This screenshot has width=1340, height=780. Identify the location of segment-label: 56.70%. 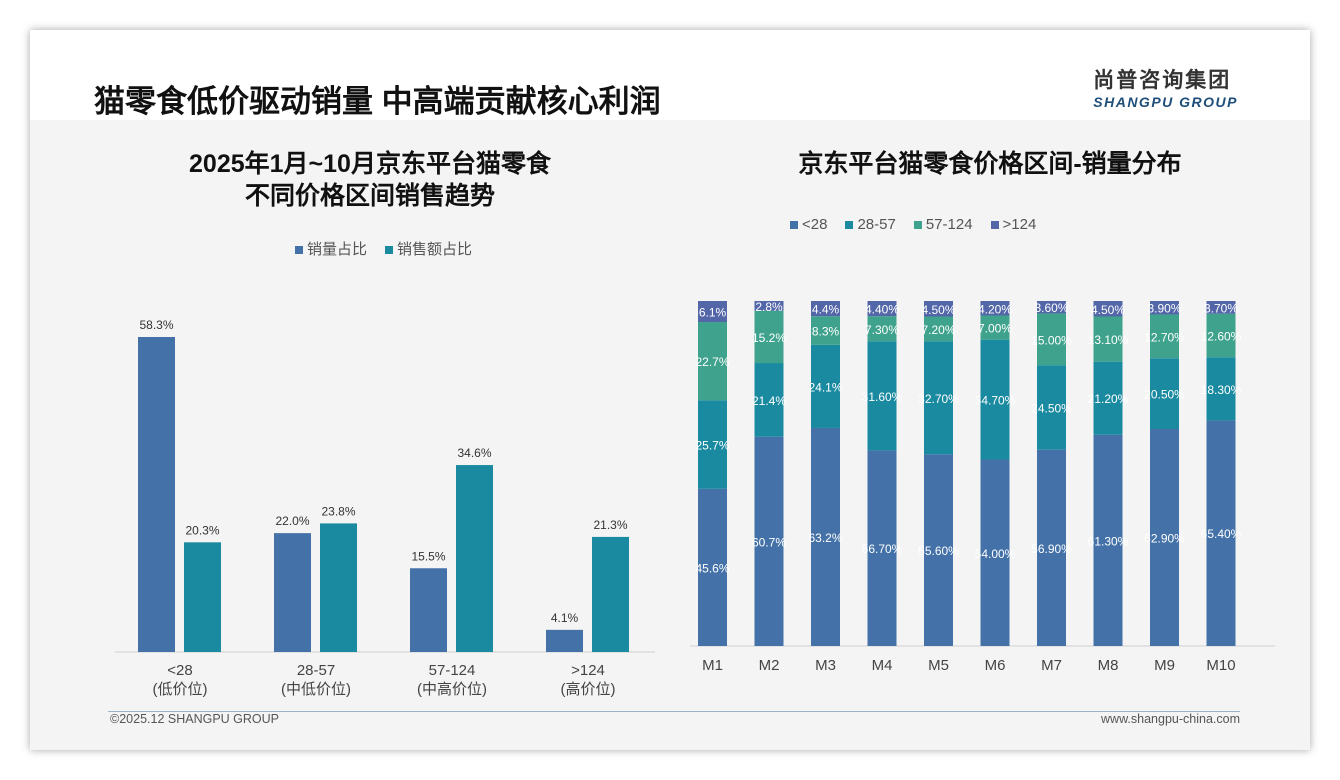
(882, 549).